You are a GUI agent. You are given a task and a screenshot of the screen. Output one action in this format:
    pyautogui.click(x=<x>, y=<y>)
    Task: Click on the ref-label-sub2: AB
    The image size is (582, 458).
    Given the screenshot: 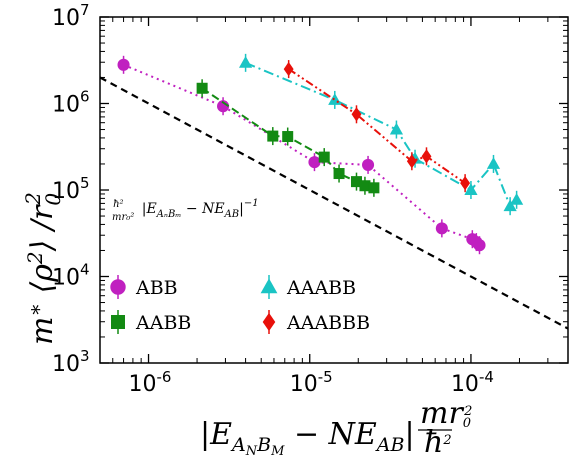 What is the action you would take?
    pyautogui.click(x=232, y=214)
    